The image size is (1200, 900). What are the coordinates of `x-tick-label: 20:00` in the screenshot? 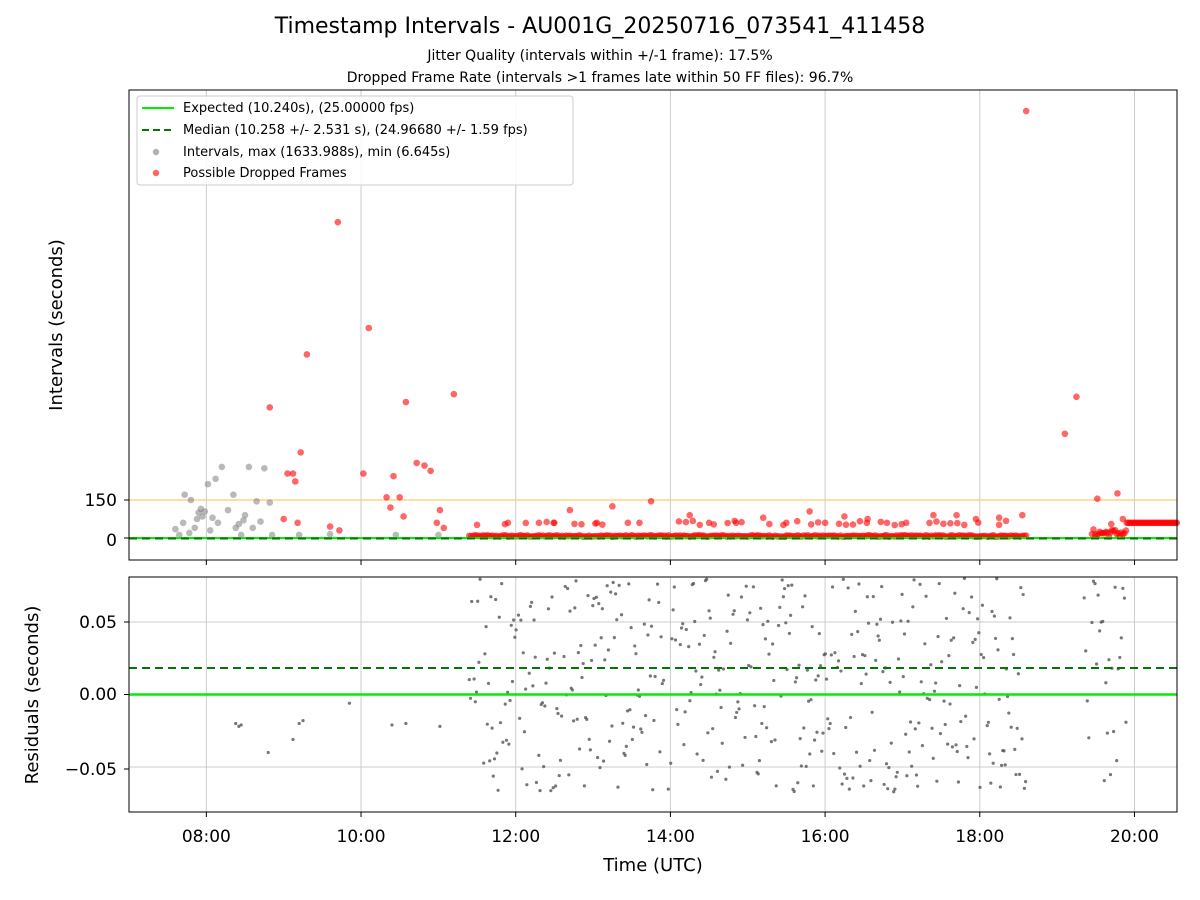 It's located at (1134, 837).